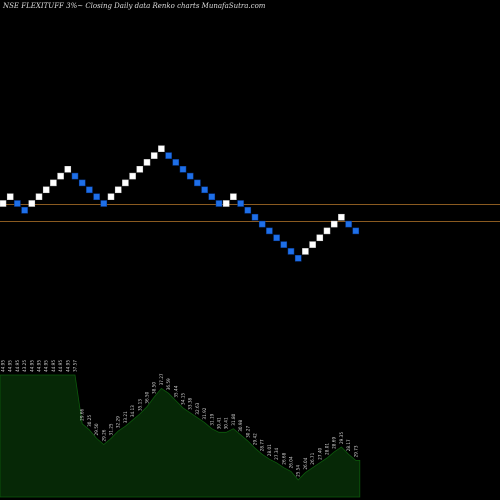 This screenshot has width=500, height=500. What do you see at coordinates (283, 458) in the screenshot?
I see `volume-value-label: 26.68` at bounding box center [283, 458].